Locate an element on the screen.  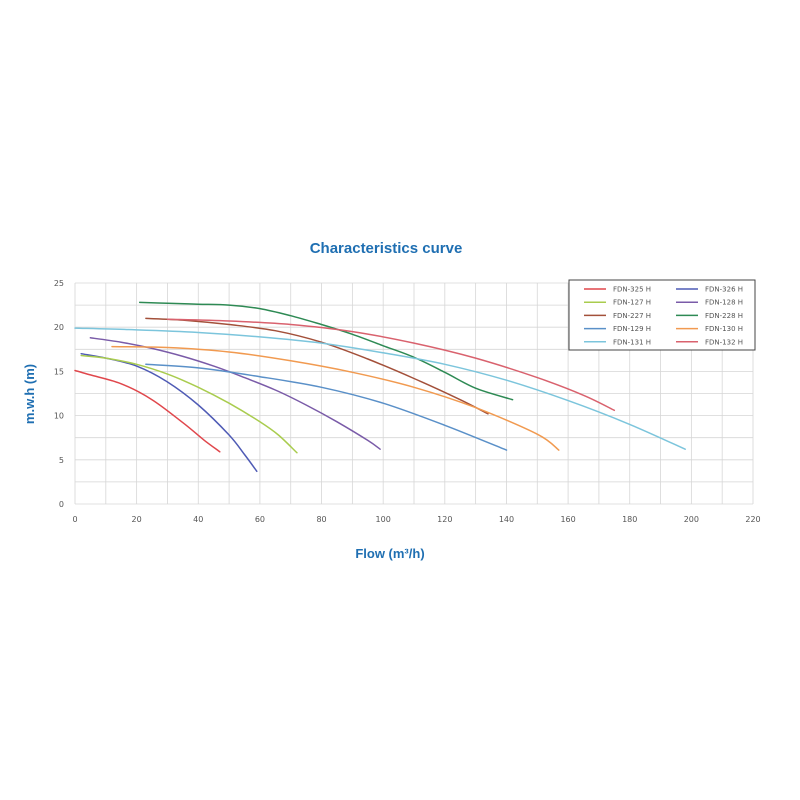
x-tick-label: 220 is located at coordinates (752, 519).